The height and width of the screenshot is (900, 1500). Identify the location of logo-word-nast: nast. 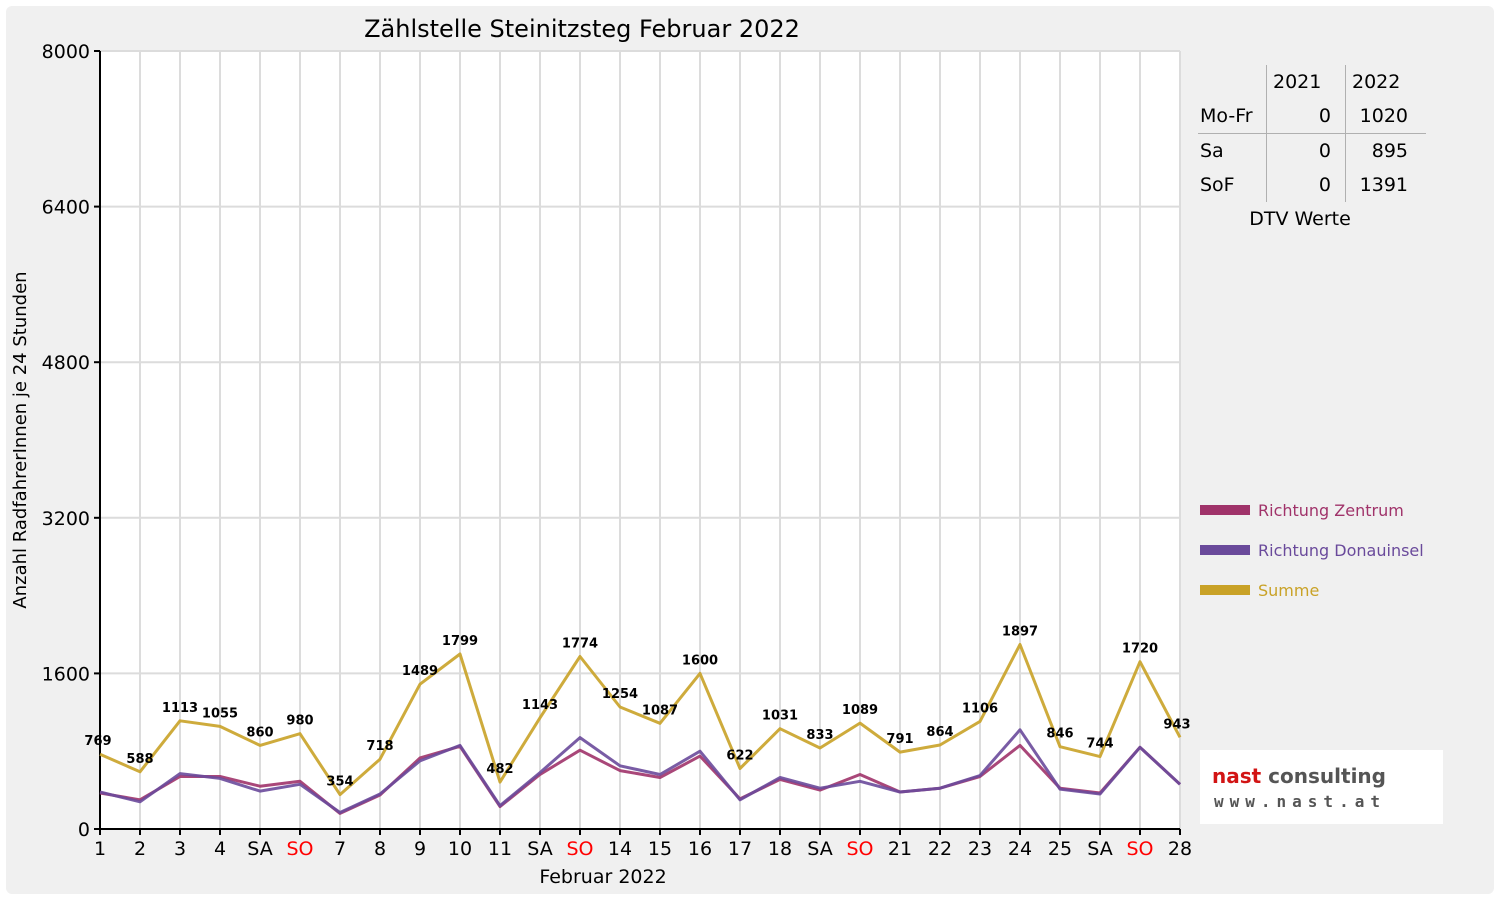
(1237, 776).